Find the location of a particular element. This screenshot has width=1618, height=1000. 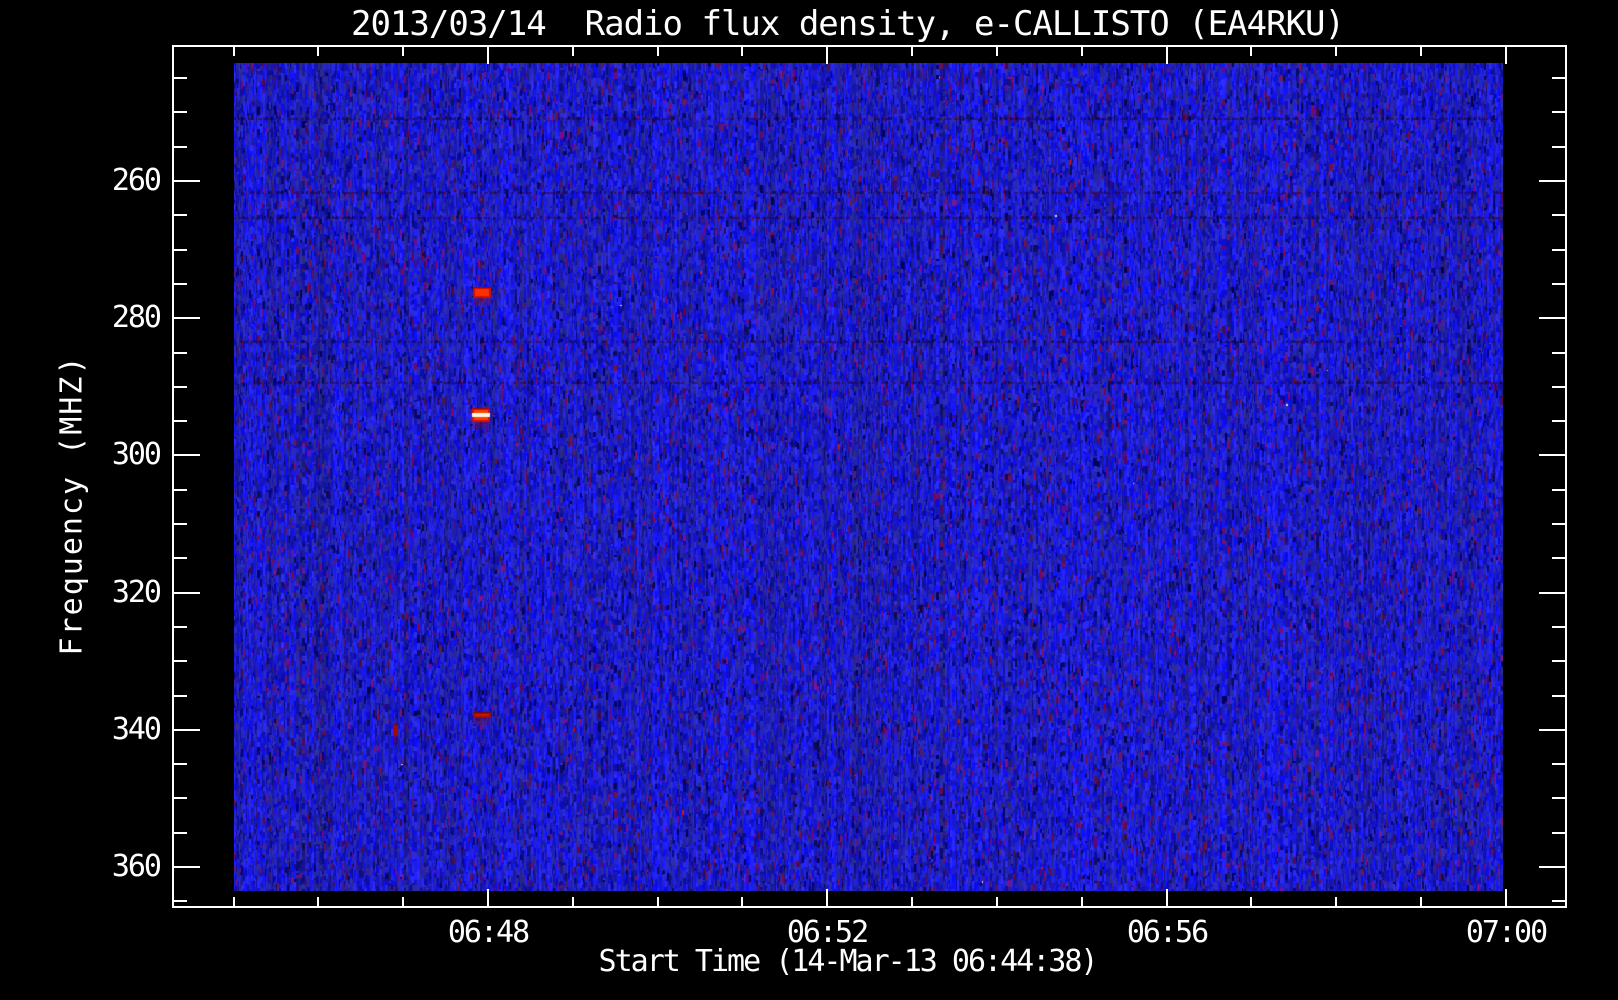

x-tick-label: 06:52 is located at coordinates (827, 932).